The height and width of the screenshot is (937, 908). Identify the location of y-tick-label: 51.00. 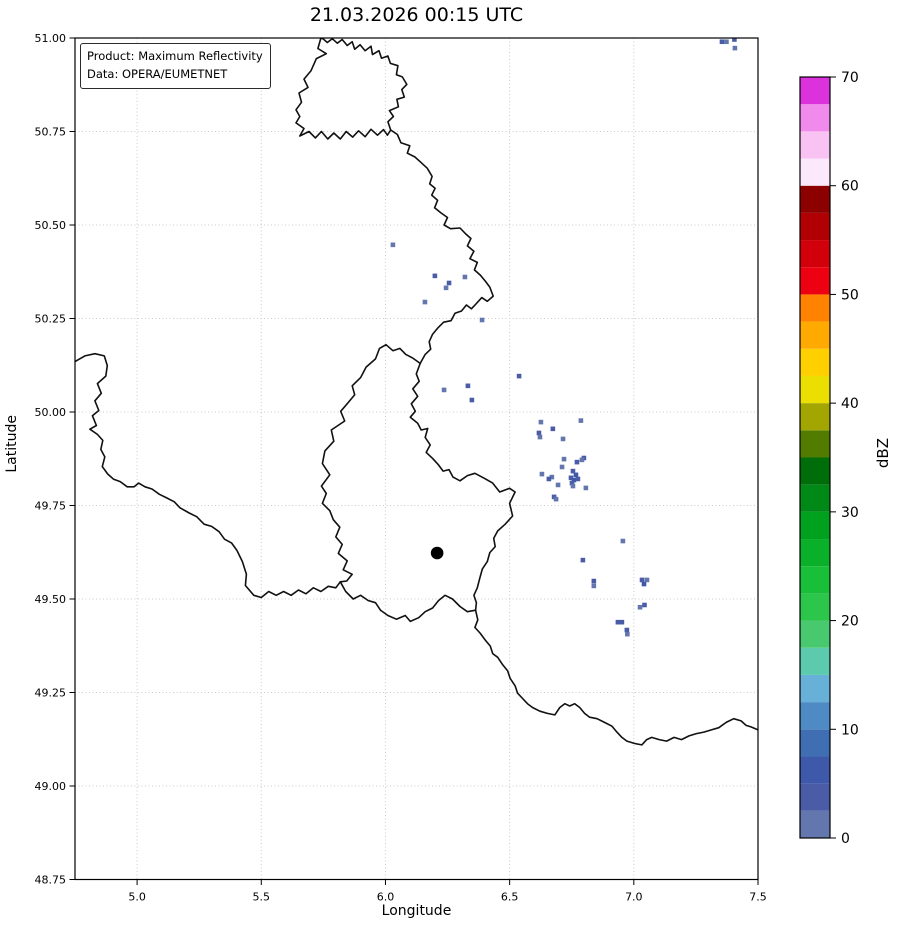
(51, 38).